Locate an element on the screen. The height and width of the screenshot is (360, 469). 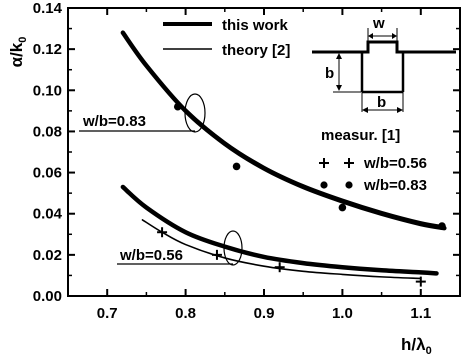
x-tick-label: 0.8 is located at coordinates (185, 313).